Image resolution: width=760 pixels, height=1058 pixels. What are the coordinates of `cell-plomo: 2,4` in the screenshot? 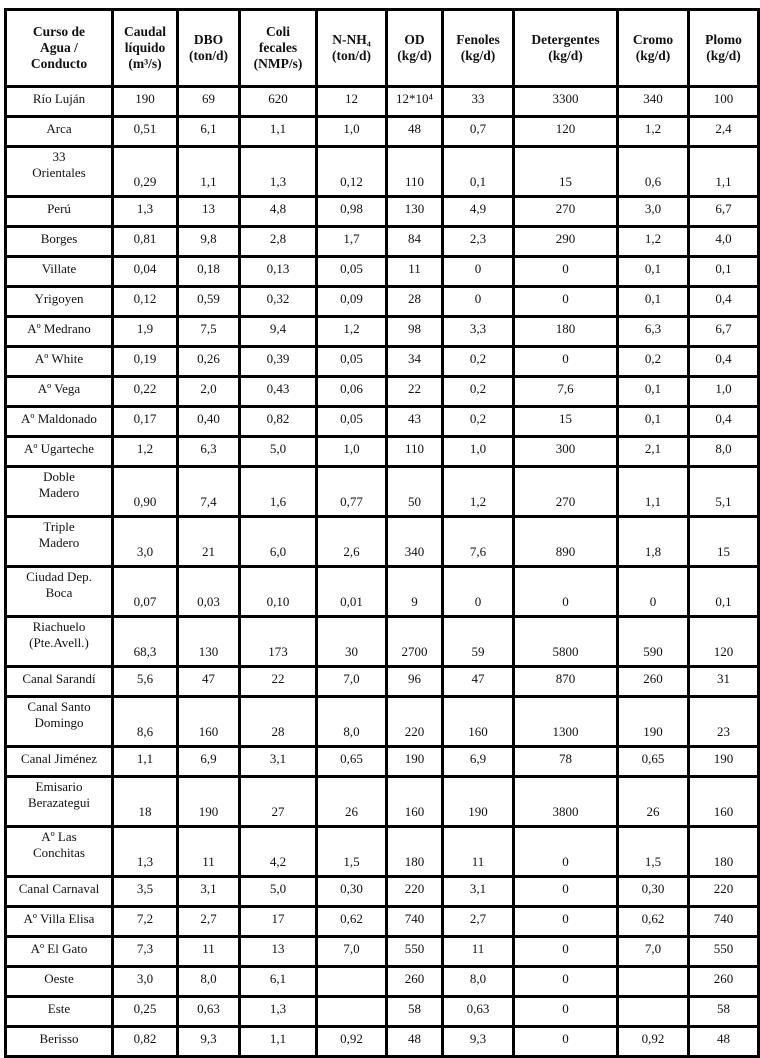 It's located at (723, 131).